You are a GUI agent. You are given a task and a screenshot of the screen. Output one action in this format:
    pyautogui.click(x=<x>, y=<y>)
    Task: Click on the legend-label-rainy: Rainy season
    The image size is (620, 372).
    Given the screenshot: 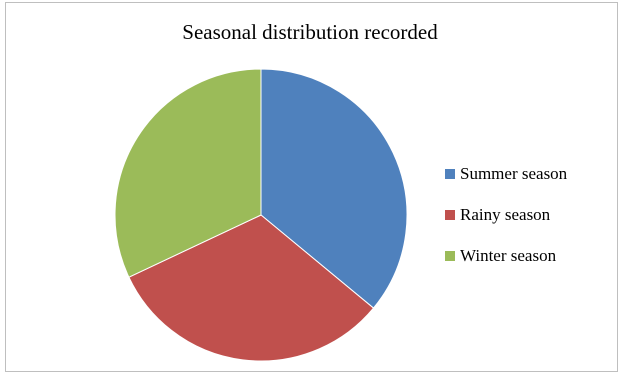 What is the action you would take?
    pyautogui.click(x=505, y=214)
    